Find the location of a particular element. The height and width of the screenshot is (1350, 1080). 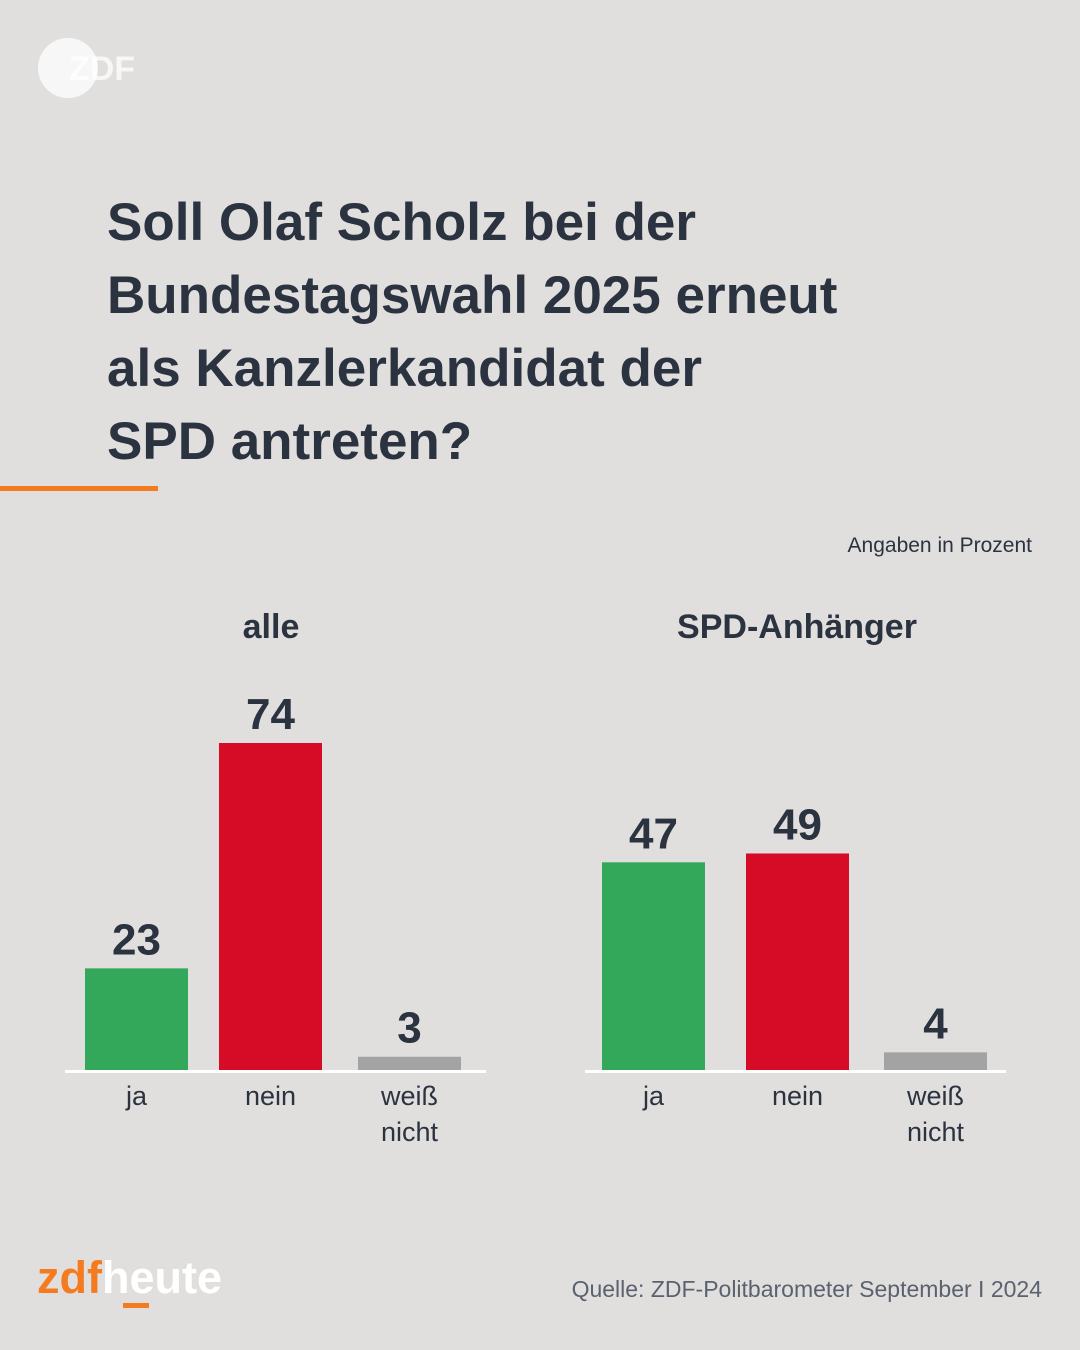

title-line: SPD antreten? is located at coordinates (290, 441).